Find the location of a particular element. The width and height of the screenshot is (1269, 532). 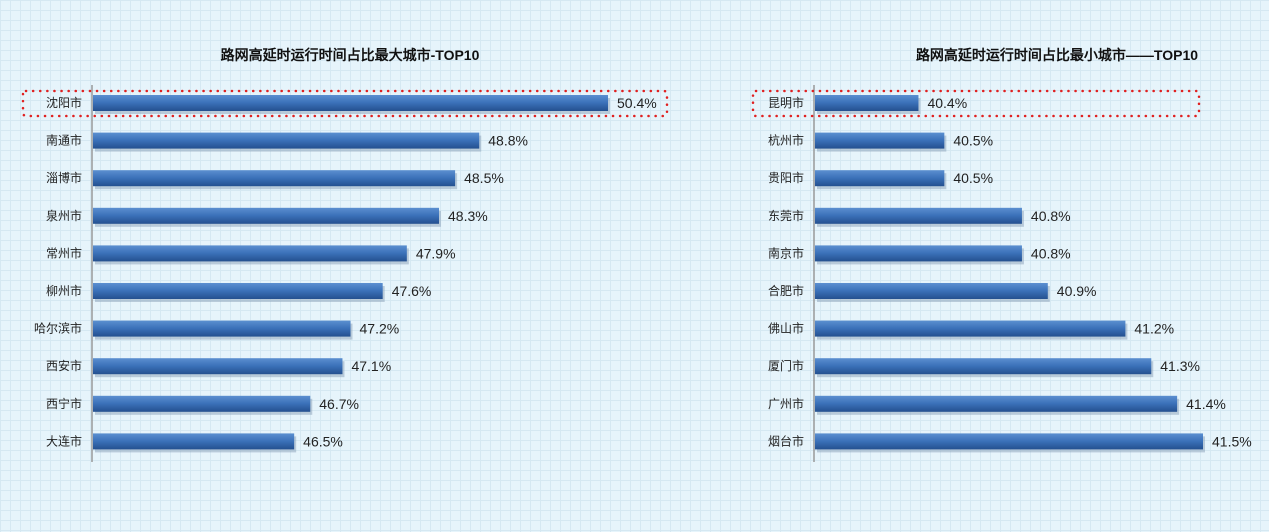

category-label: 沈阳市 is located at coordinates (64, 102).